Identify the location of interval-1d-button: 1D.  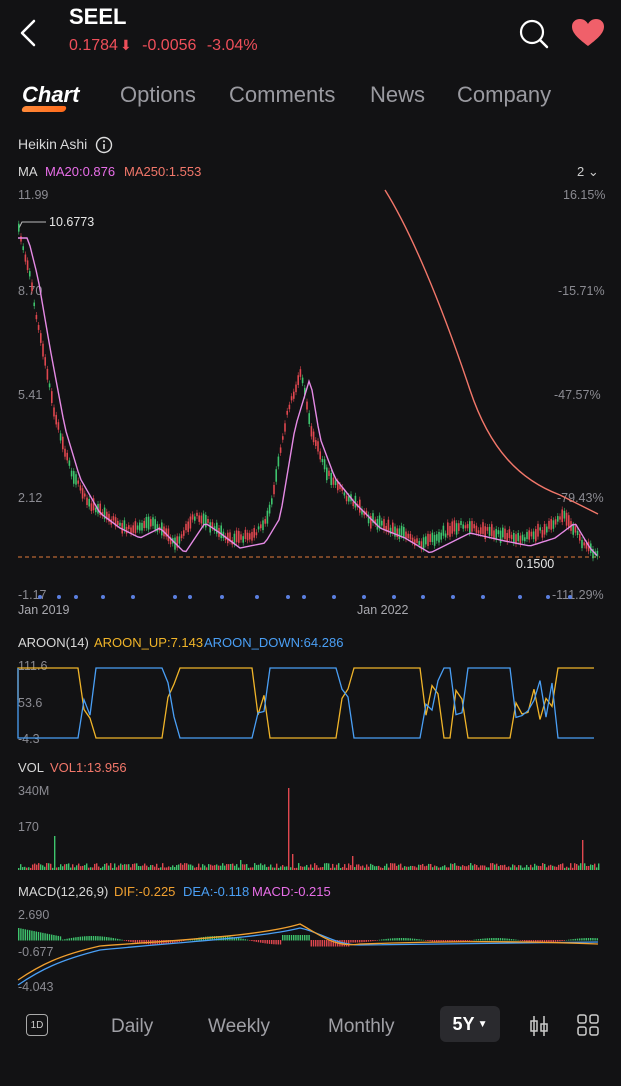
(37, 1025).